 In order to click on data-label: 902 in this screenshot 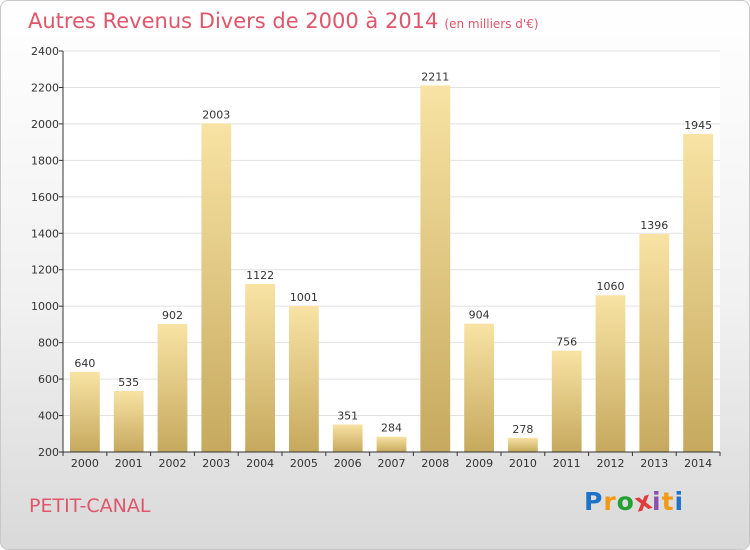, I will do `click(172, 315)`.